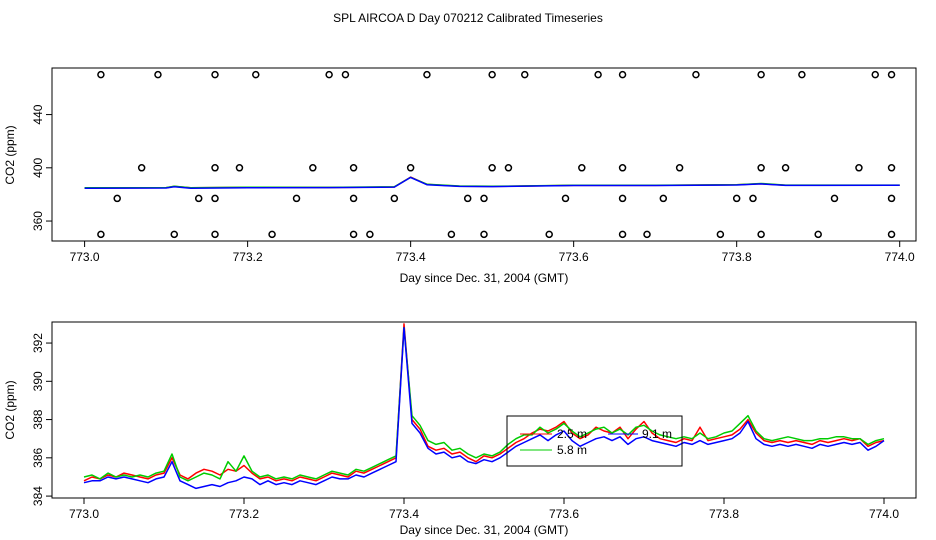  What do you see at coordinates (38, 221) in the screenshot?
I see `y-tick-label: 360` at bounding box center [38, 221].